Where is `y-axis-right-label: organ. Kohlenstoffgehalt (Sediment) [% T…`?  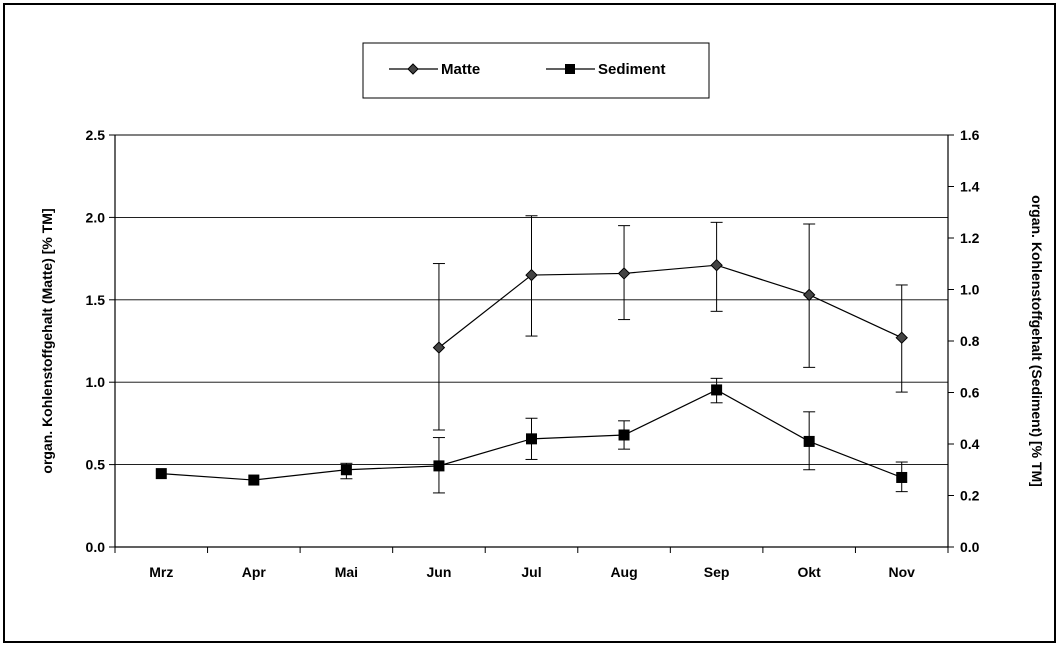 y-axis-right-label: organ. Kohlenstoffgehalt (Sediment) [% T… is located at coordinates (1037, 341).